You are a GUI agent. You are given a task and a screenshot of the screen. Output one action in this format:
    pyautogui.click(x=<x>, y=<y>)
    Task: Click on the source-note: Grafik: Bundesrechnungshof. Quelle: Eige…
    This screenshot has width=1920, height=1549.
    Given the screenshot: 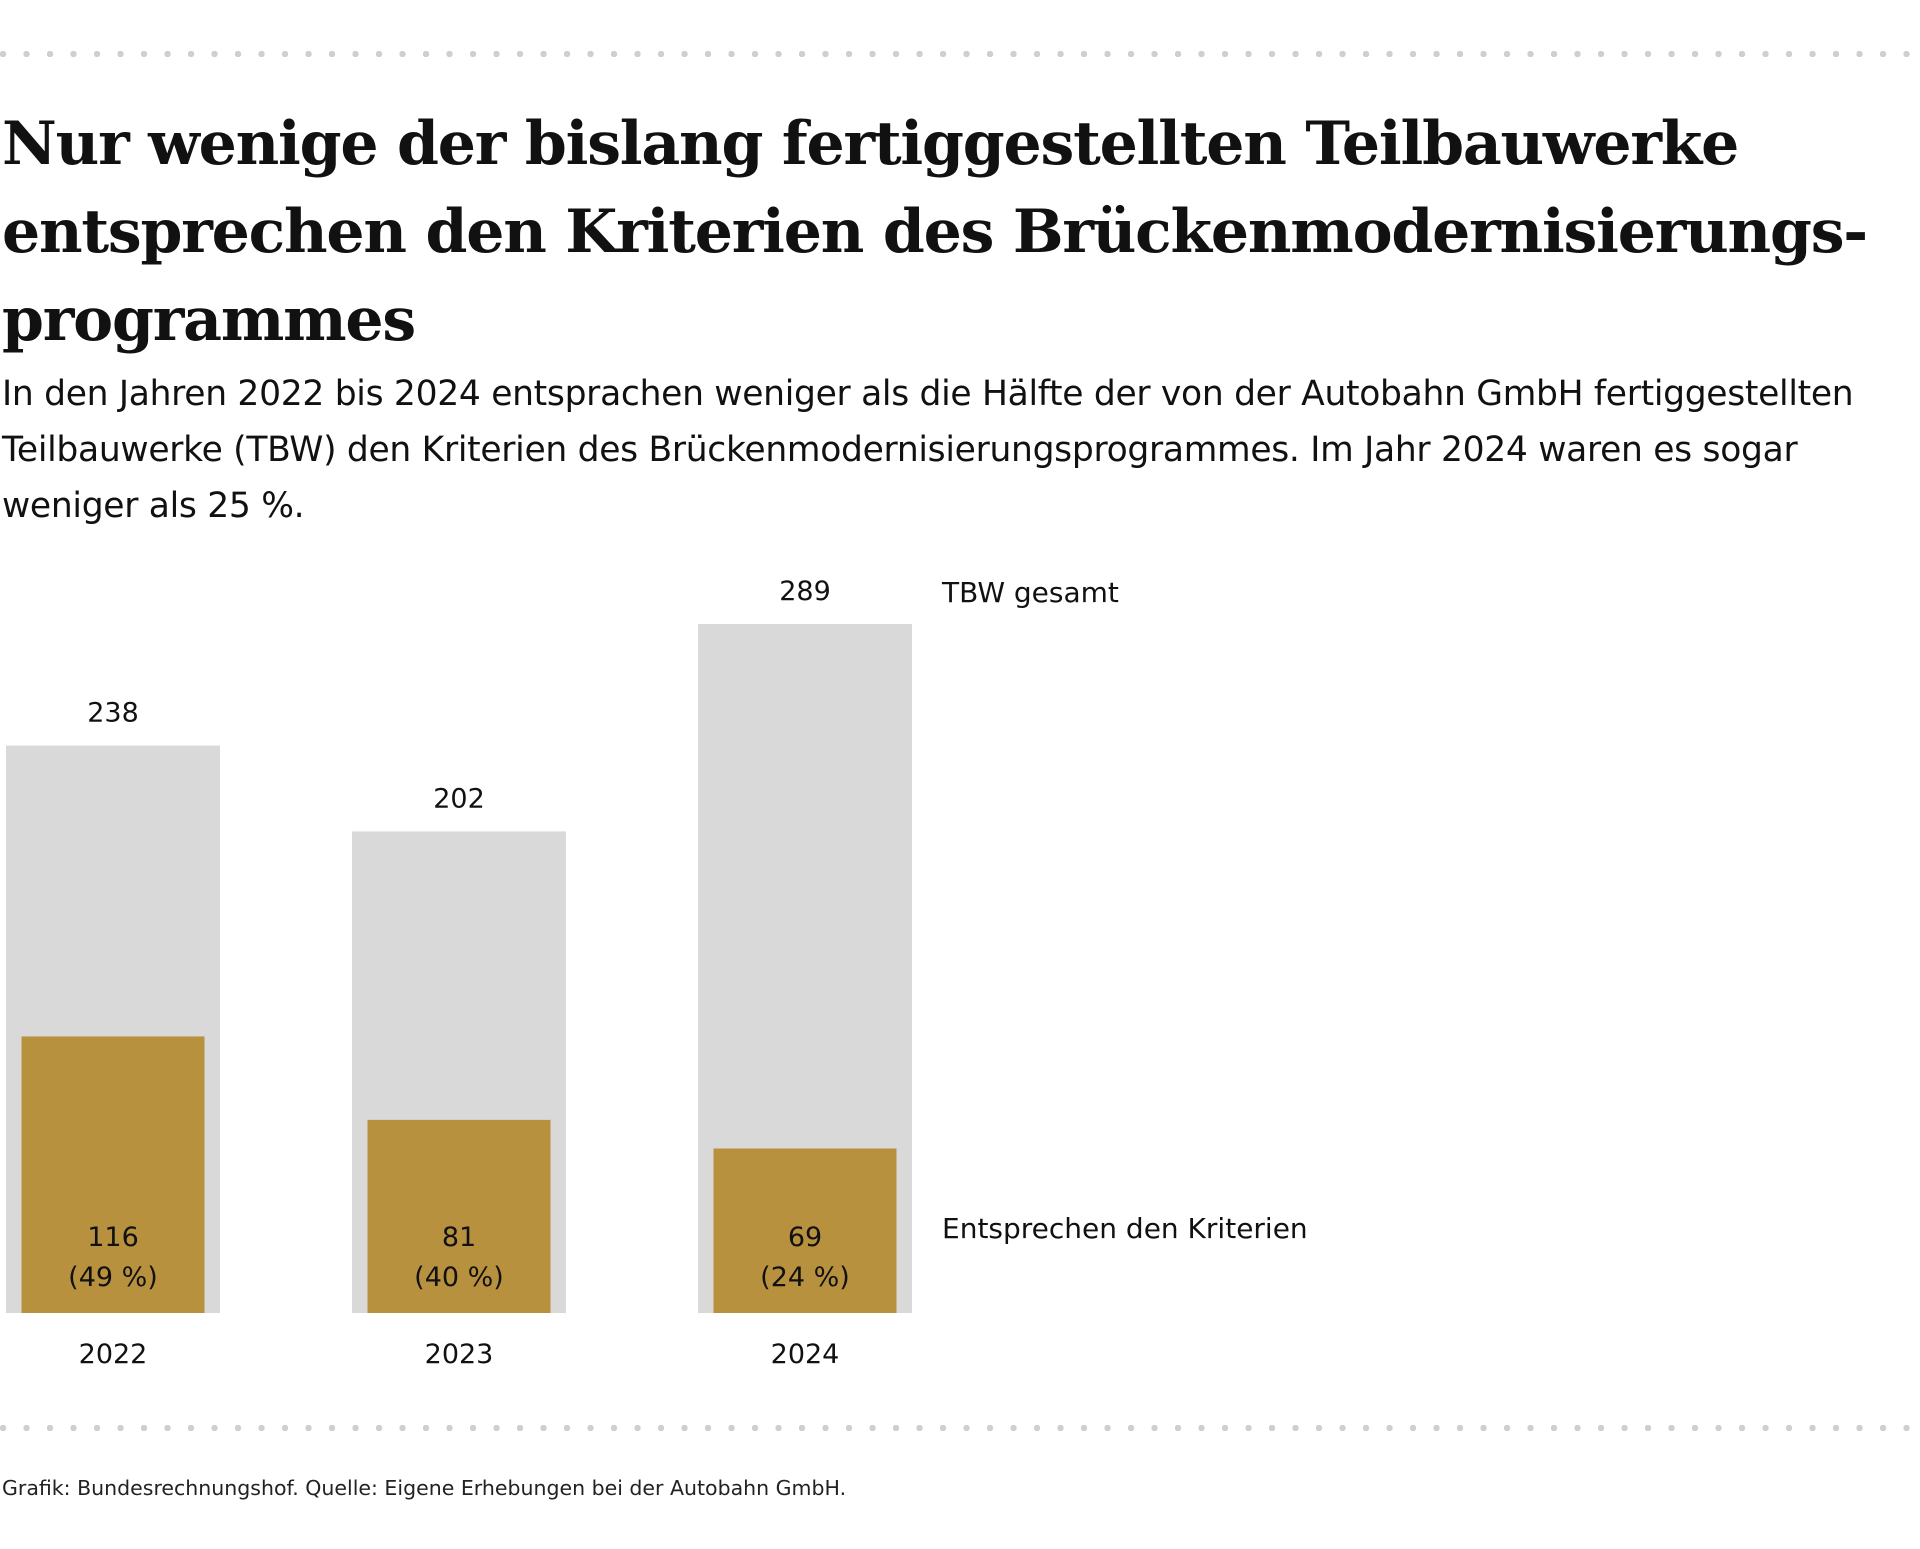 What is the action you would take?
    pyautogui.click(x=424, y=1488)
    